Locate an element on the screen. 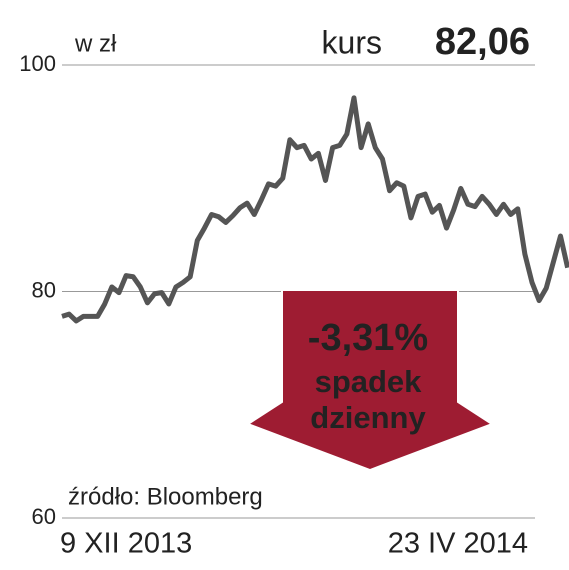  unit-label: w zł is located at coordinates (95, 43).